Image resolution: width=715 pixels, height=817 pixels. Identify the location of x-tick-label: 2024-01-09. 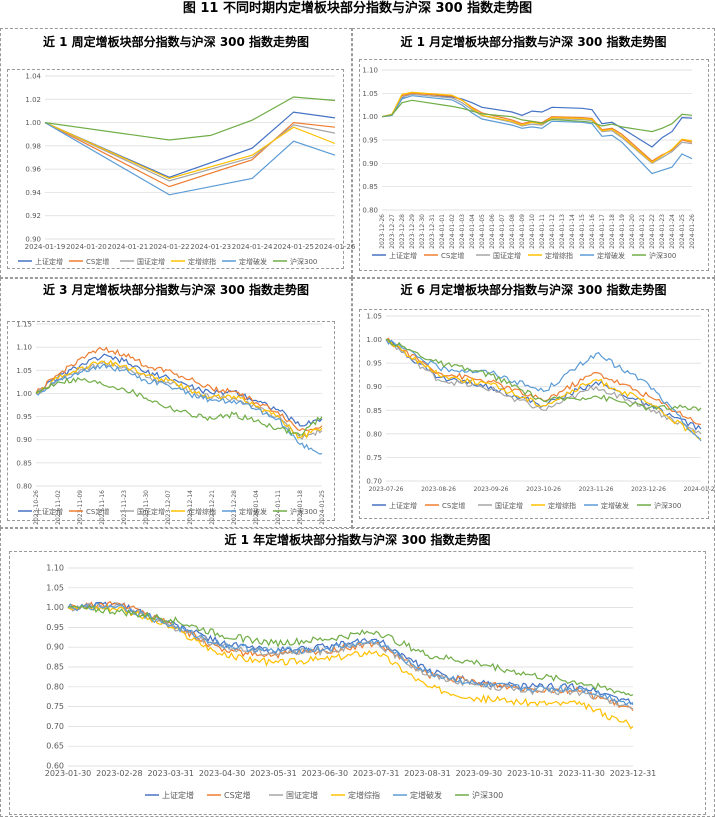
(522, 231).